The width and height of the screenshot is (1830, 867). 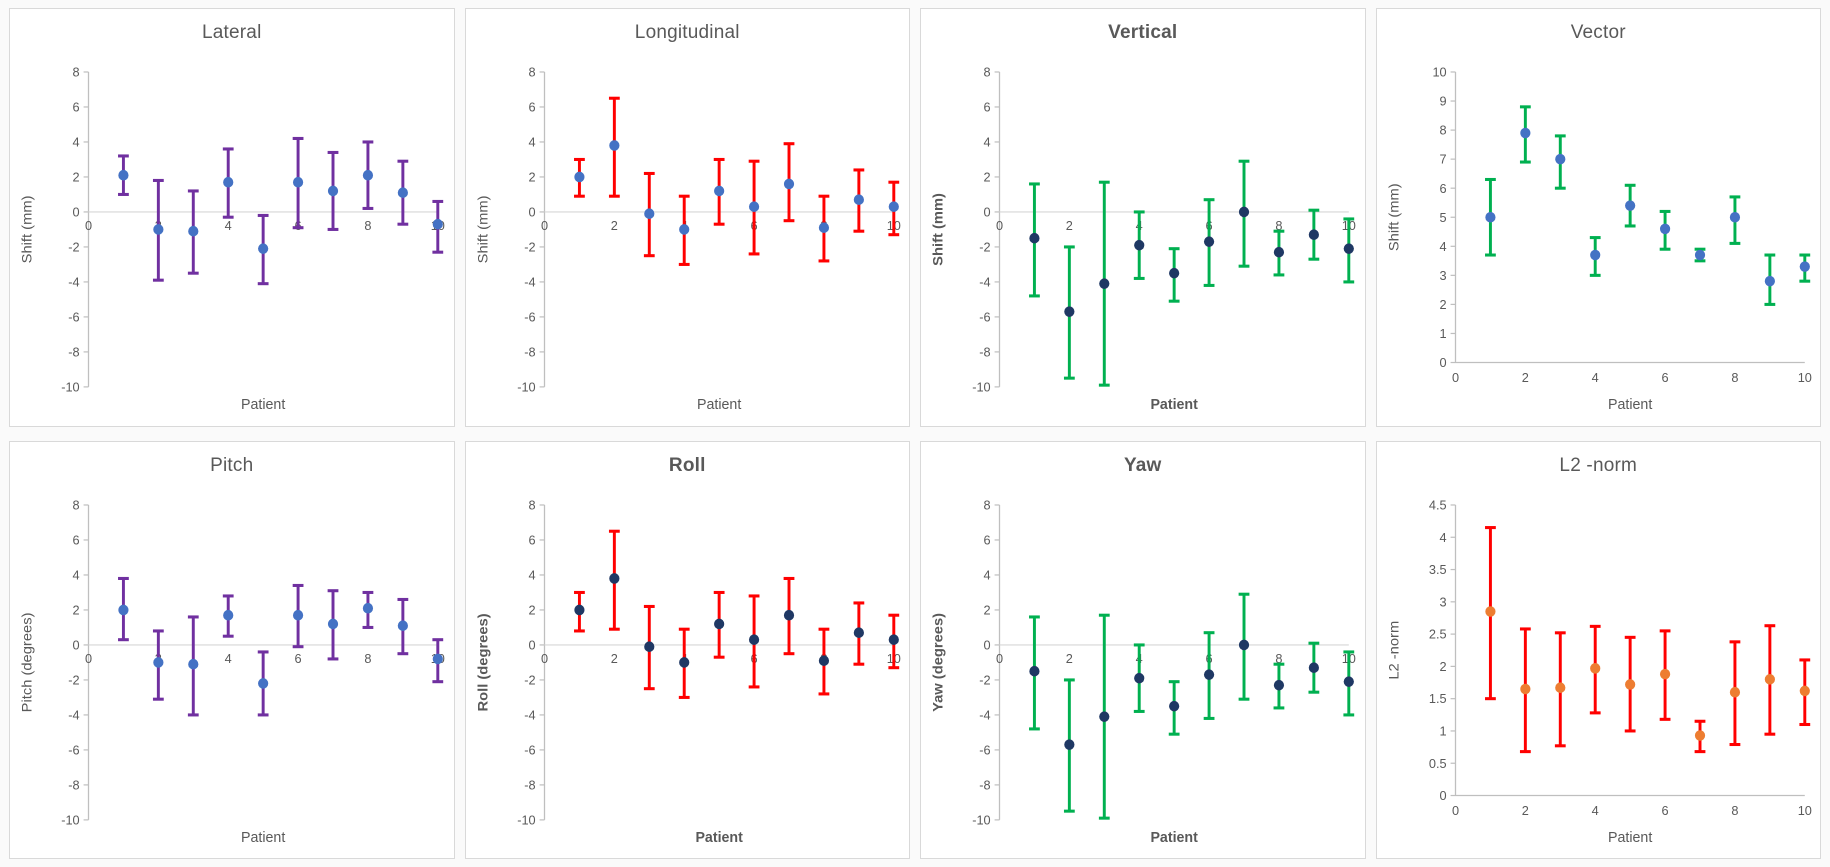 I want to click on chart-title: Pitch, so click(x=232, y=465).